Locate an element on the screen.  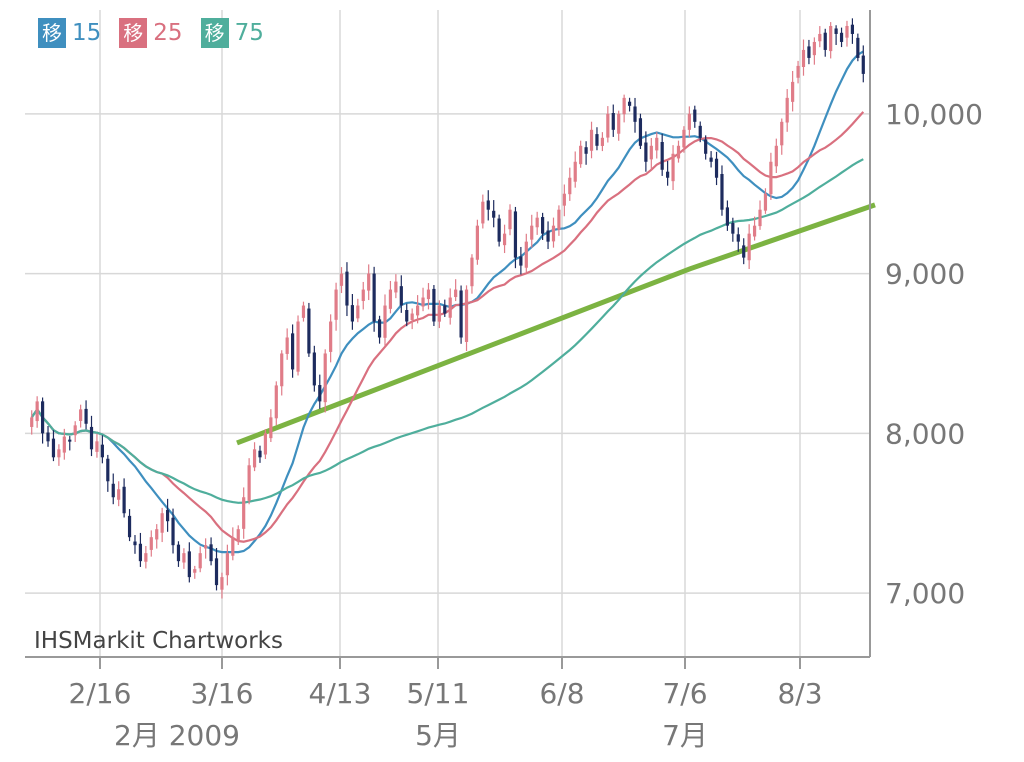
legend-badge-ma15: 移 is located at coordinates (52, 33).